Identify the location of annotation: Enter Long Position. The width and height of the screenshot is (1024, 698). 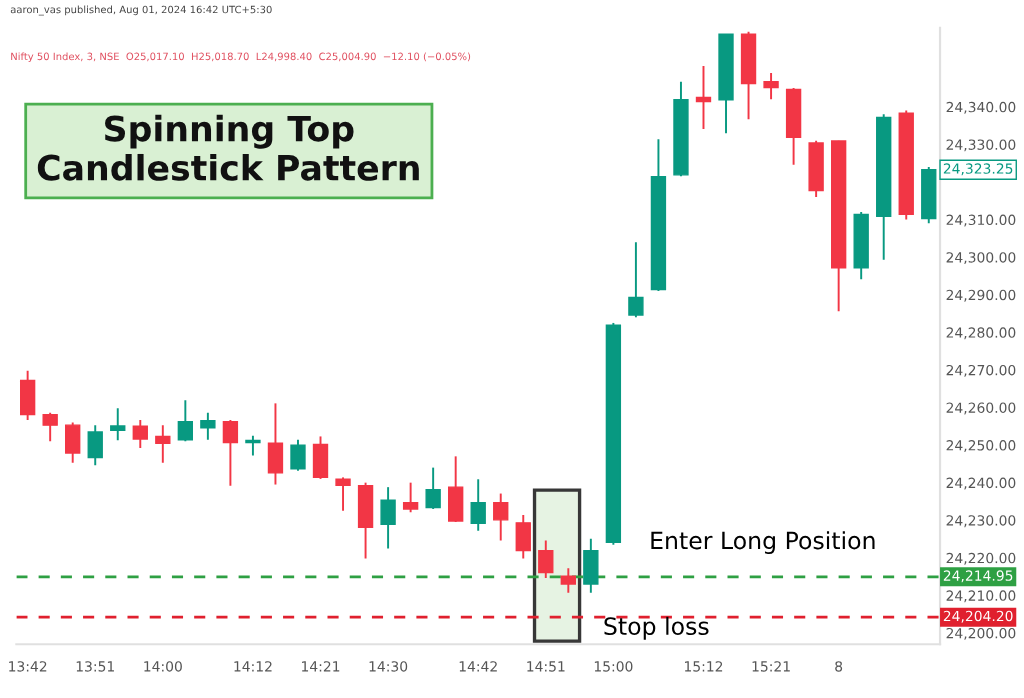
(763, 542).